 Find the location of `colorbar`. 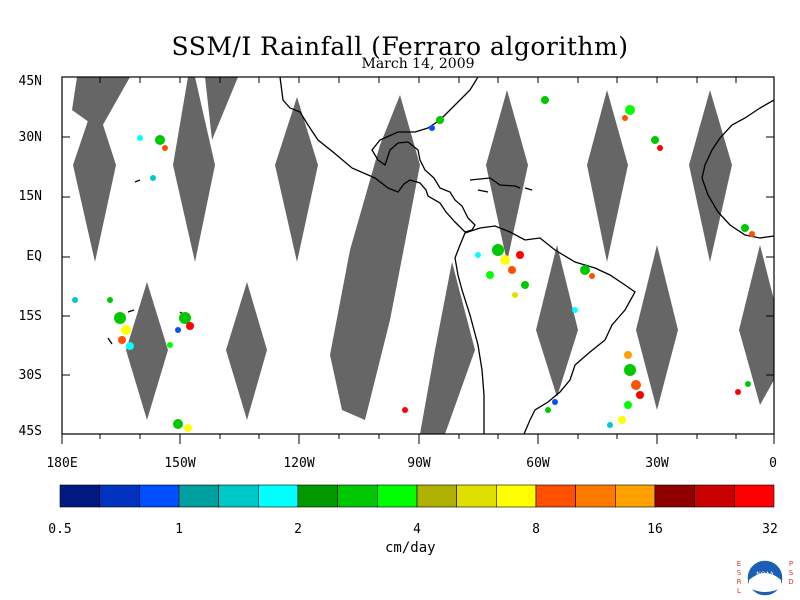

colorbar is located at coordinates (417, 496).